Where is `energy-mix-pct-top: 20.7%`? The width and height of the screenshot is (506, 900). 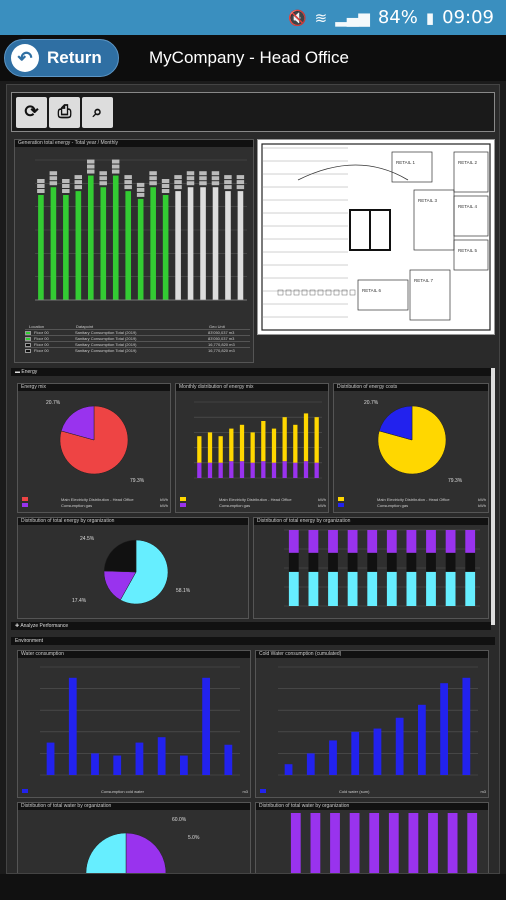 energy-mix-pct-top: 20.7% is located at coordinates (53, 403).